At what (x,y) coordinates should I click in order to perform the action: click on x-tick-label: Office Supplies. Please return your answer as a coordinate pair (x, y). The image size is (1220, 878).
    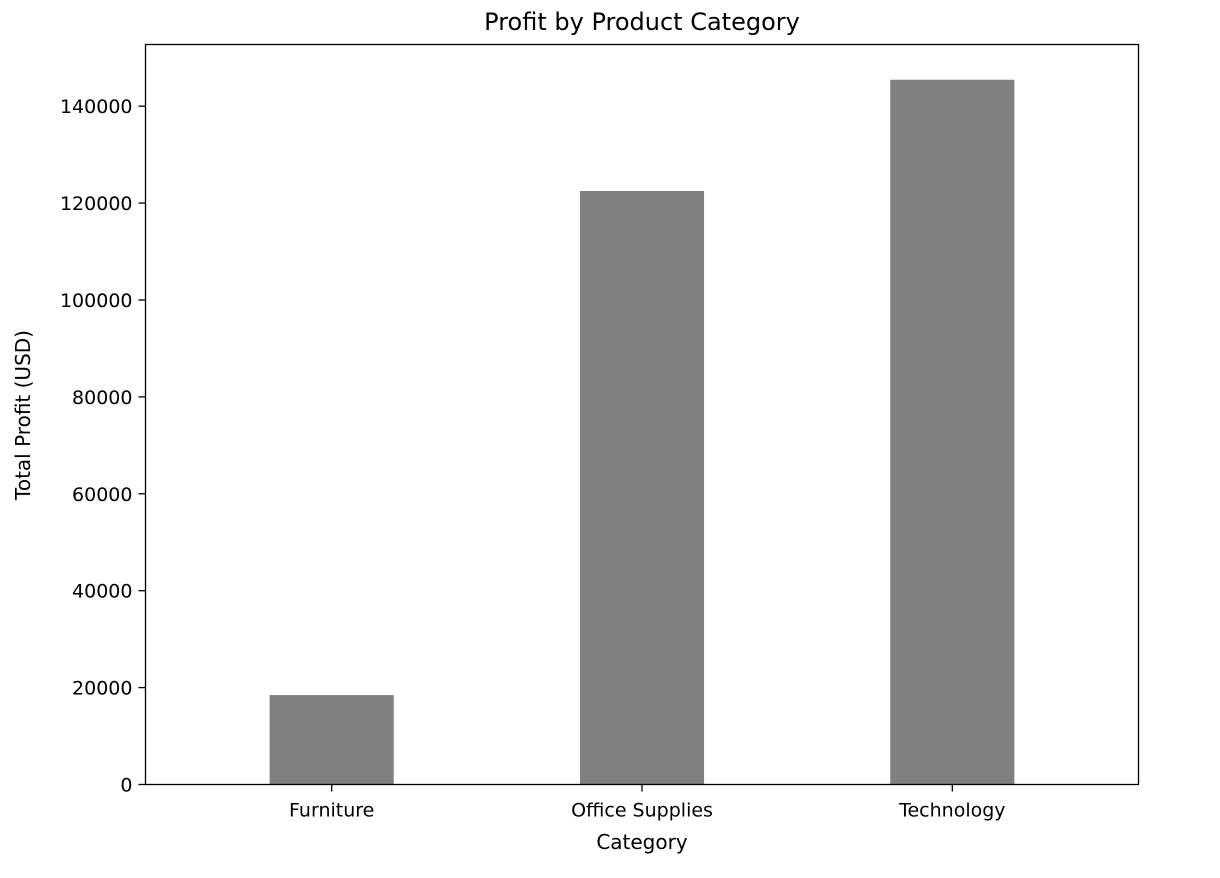
    Looking at the image, I should click on (642, 811).